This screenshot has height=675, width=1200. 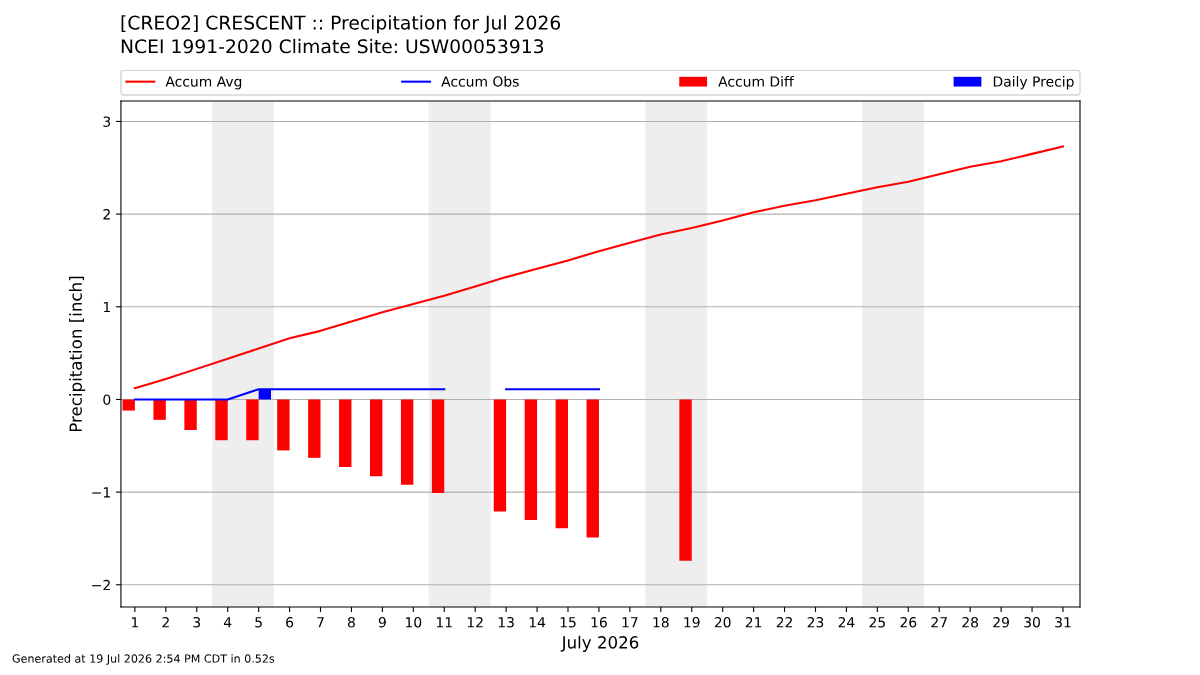 What do you see at coordinates (692, 622) in the screenshot?
I see `x-tick-label: 19` at bounding box center [692, 622].